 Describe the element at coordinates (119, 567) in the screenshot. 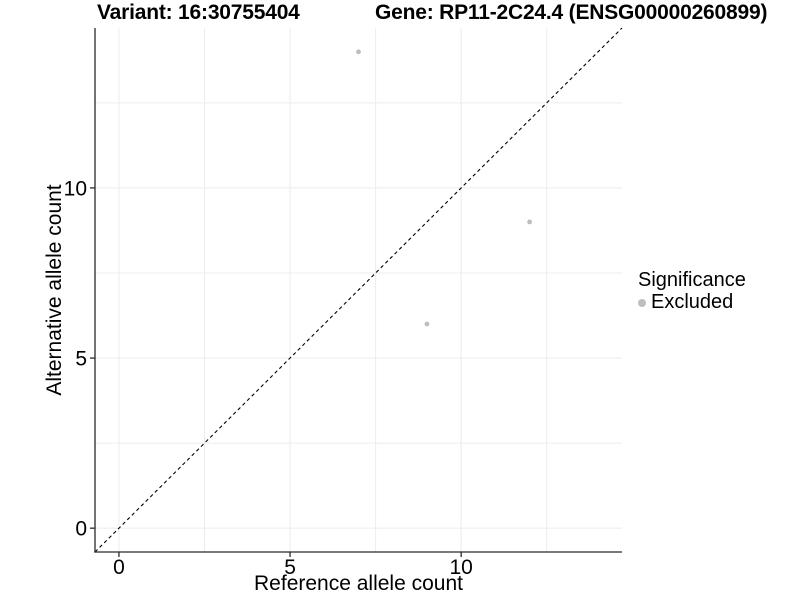

I see `x-tick-label: 0` at that location.